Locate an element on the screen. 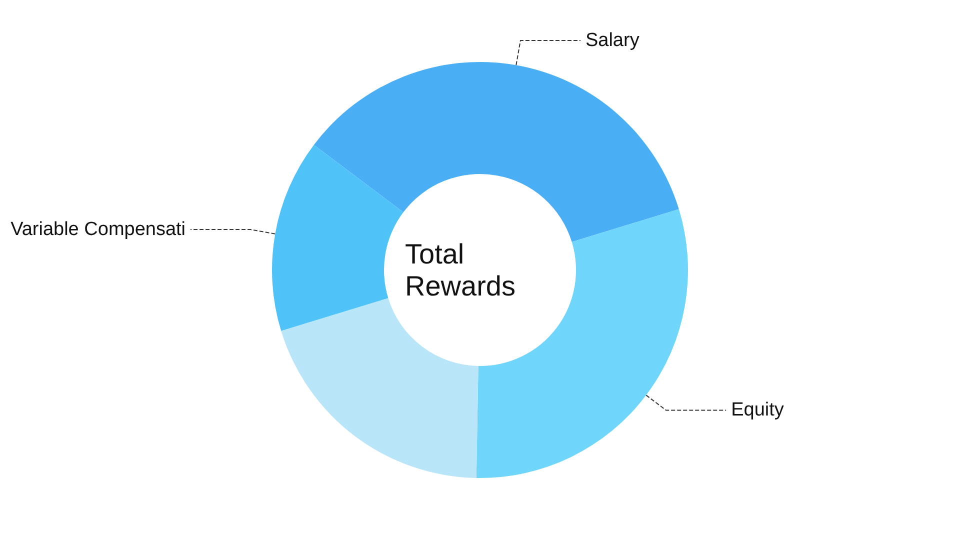 The image size is (960, 540). slice-label: Variable Compensati is located at coordinates (98, 229).